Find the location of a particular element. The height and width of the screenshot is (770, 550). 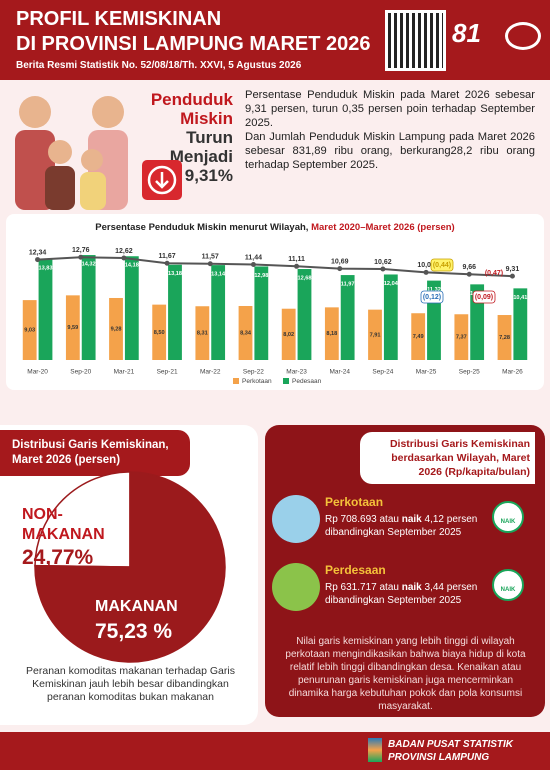

region-name: Perdesaan is located at coordinates (355, 570).